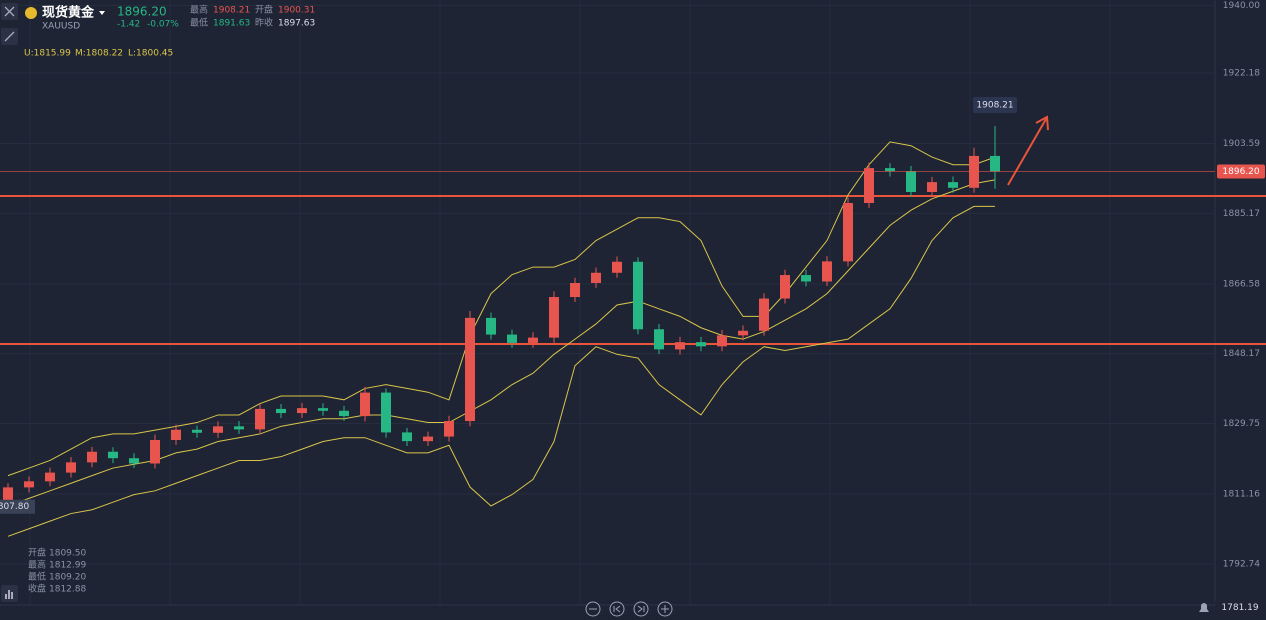 This screenshot has width=1266, height=620. What do you see at coordinates (1028, 150) in the screenshot?
I see `trend-arrow` at bounding box center [1028, 150].